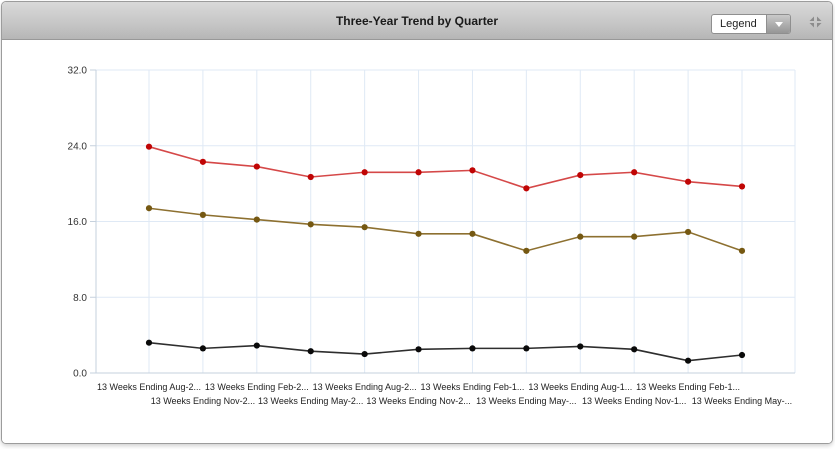  I want to click on series-line-black-series, so click(445, 351).